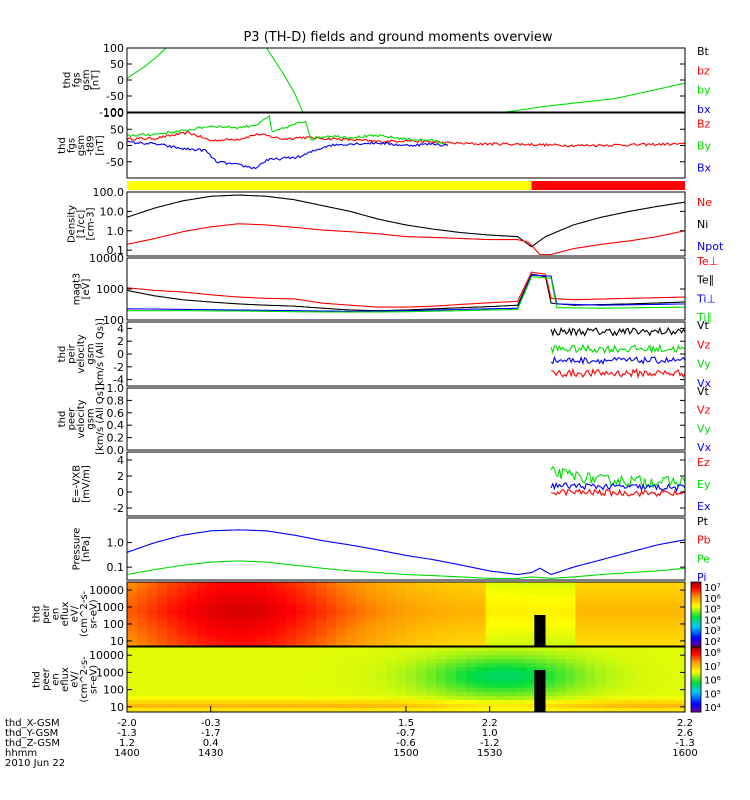 The width and height of the screenshot is (750, 800). I want to click on x-row-label: thd_Z-GSM, so click(32, 743).